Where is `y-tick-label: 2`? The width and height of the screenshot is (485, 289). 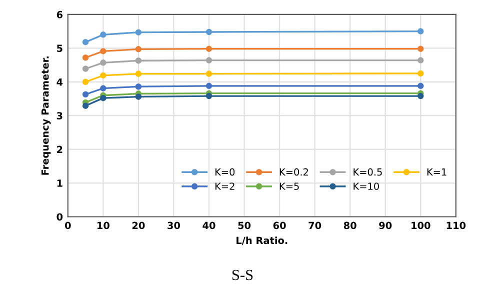
y-tick-label: 2 is located at coordinates (59, 150).